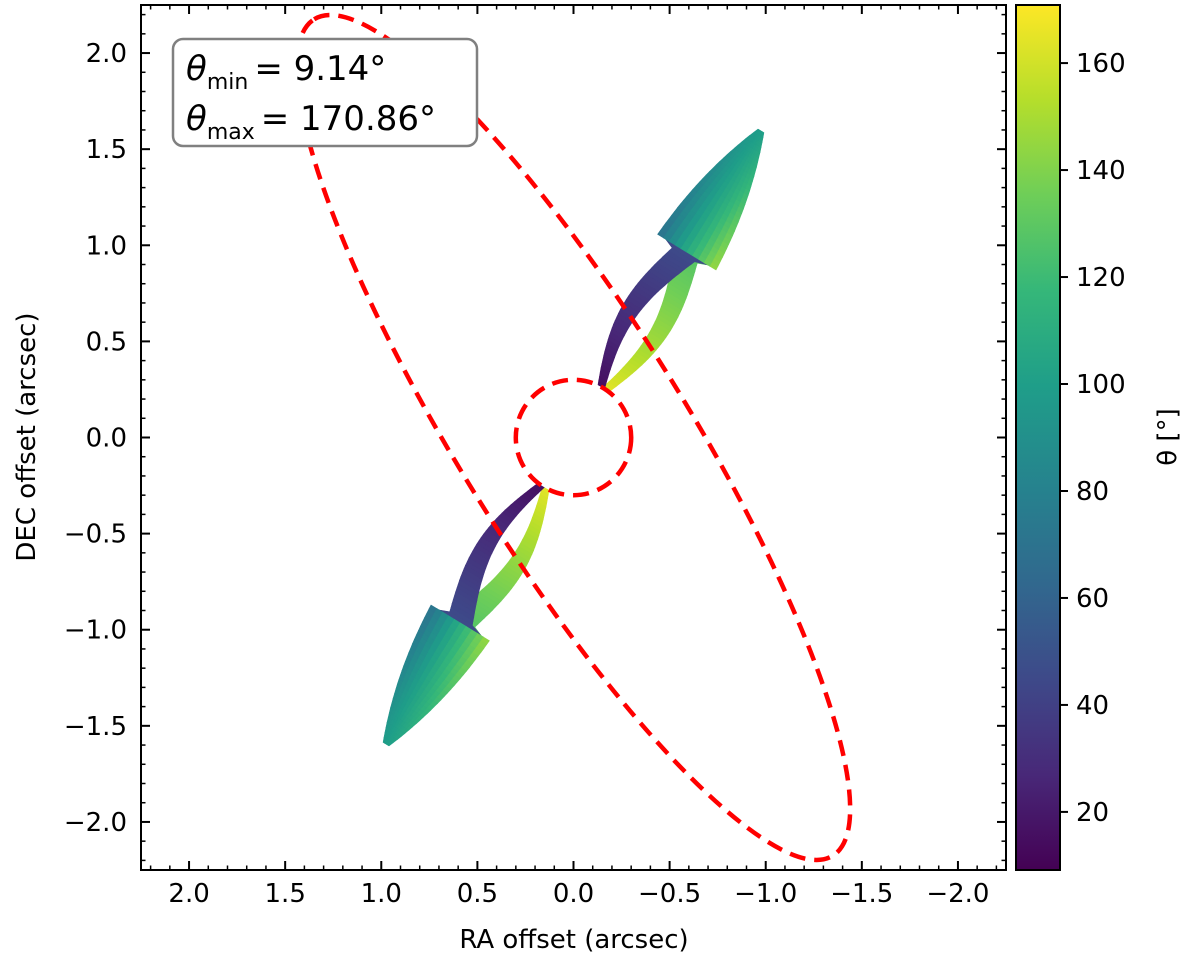 This screenshot has height=966, width=1200. Describe the element at coordinates (381, 894) in the screenshot. I see `x-tick-label: 1.0` at that location.